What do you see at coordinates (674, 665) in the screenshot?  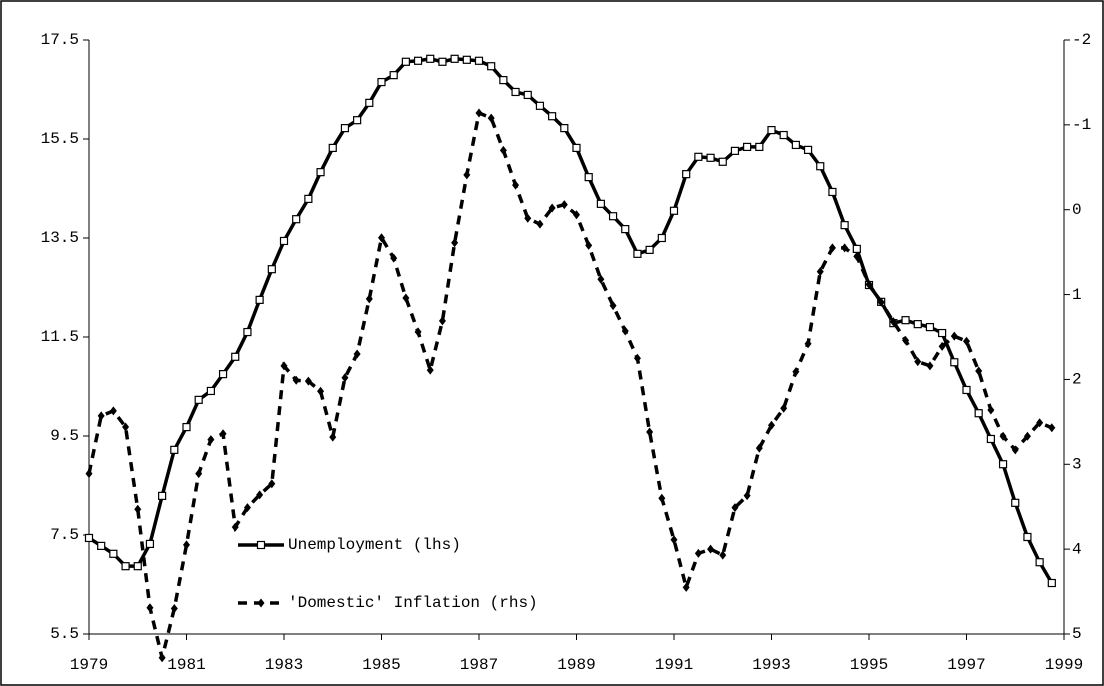 I see `x-tick-label: 1991` at bounding box center [674, 665].